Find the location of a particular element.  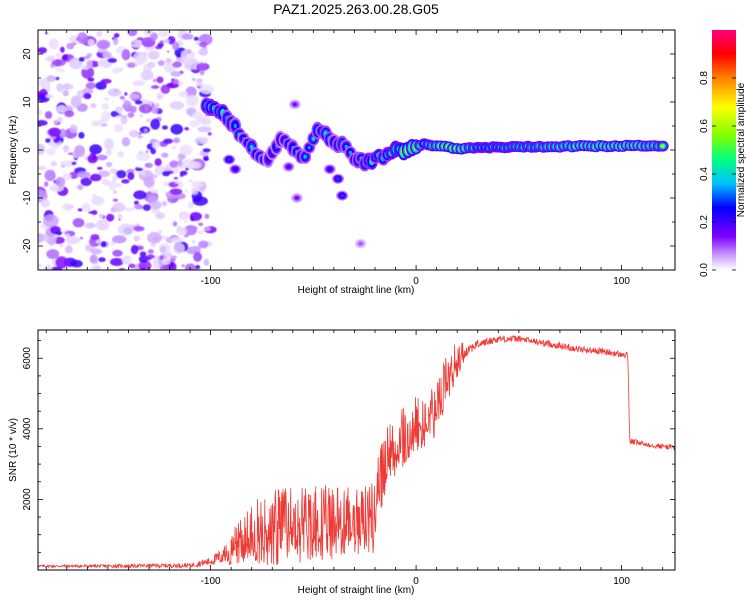

x-tick-label: -100 is located at coordinates (211, 281).